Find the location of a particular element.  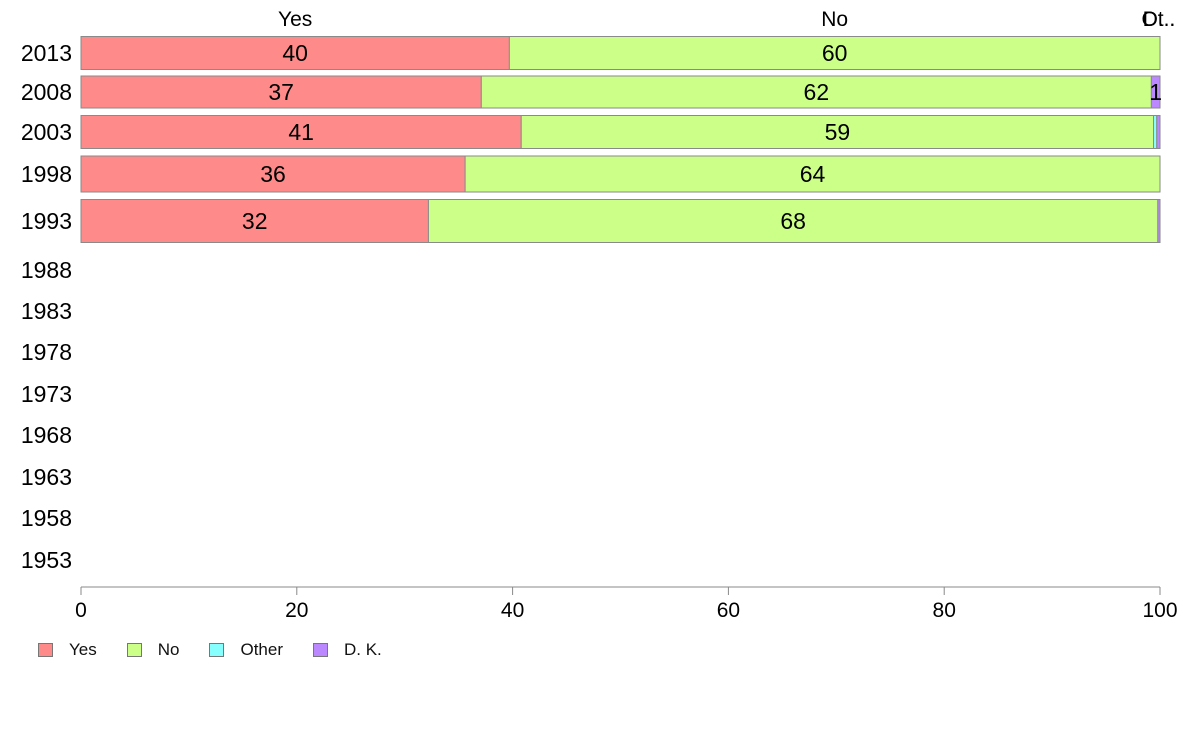

legend-label-dk: D. K. is located at coordinates (363, 649).